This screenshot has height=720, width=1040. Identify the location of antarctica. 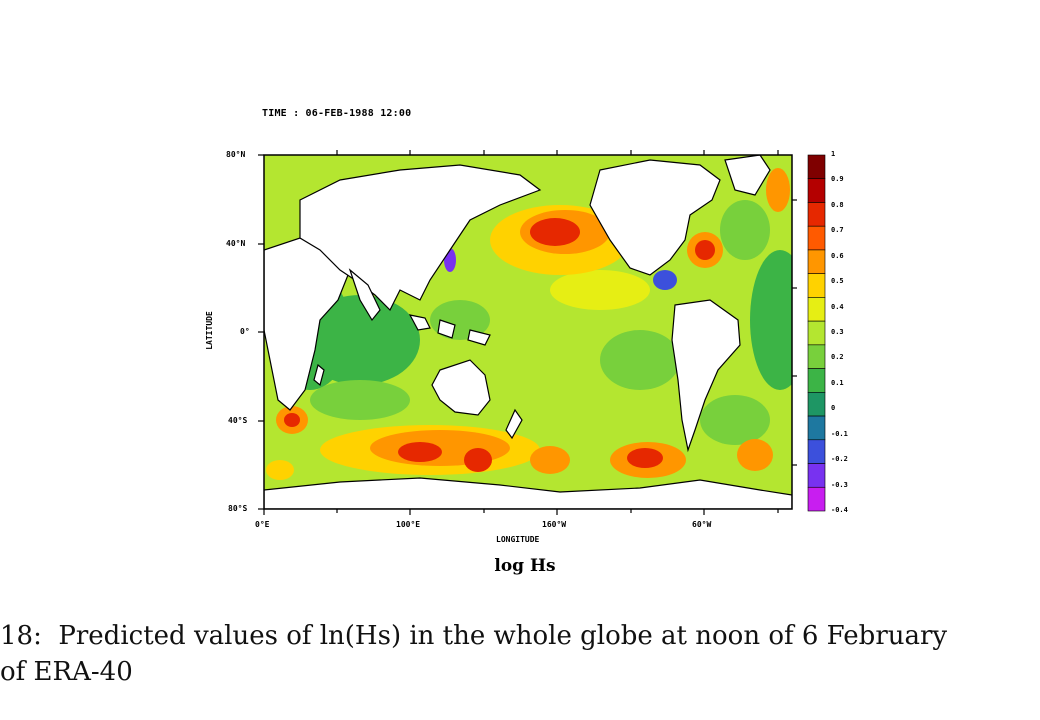
(528, 493).